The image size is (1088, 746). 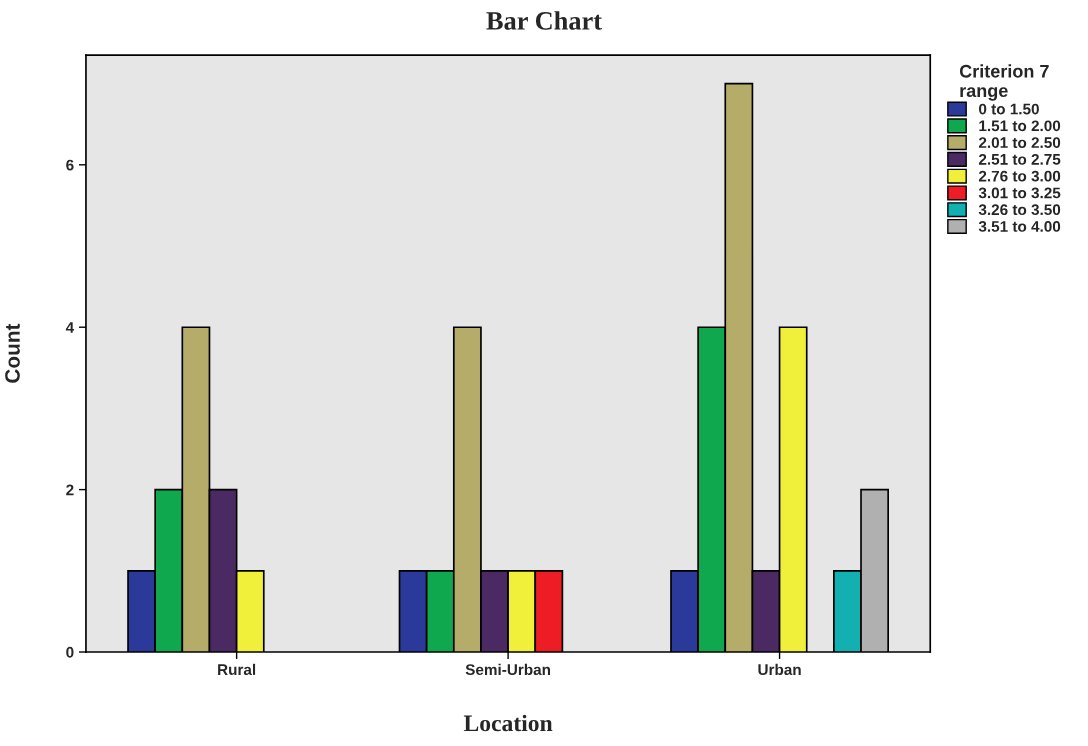 What do you see at coordinates (1019, 210) in the screenshot?
I see `legend-label: 3.26 to 3.50` at bounding box center [1019, 210].